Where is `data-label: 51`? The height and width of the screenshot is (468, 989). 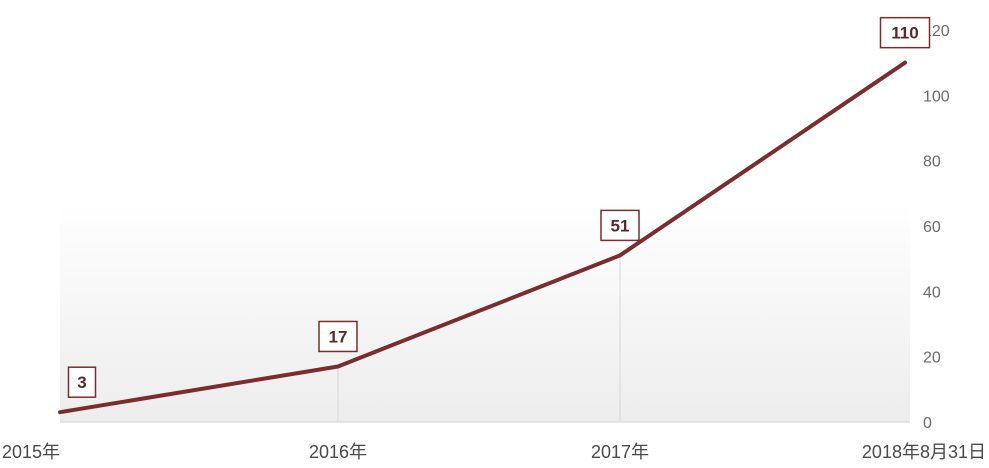 data-label: 51 is located at coordinates (620, 225).